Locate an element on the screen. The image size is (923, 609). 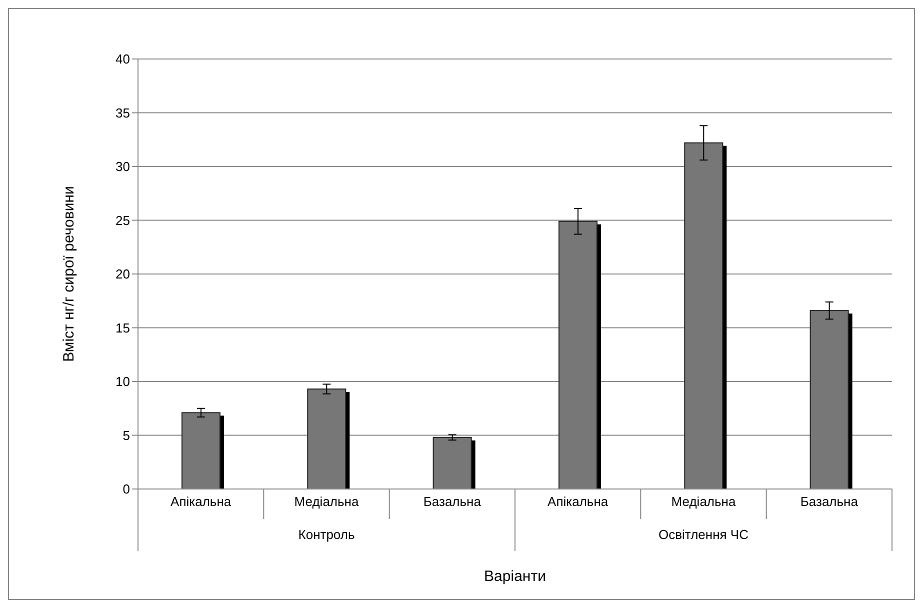
y-tick-label: 0 is located at coordinates (126, 489).